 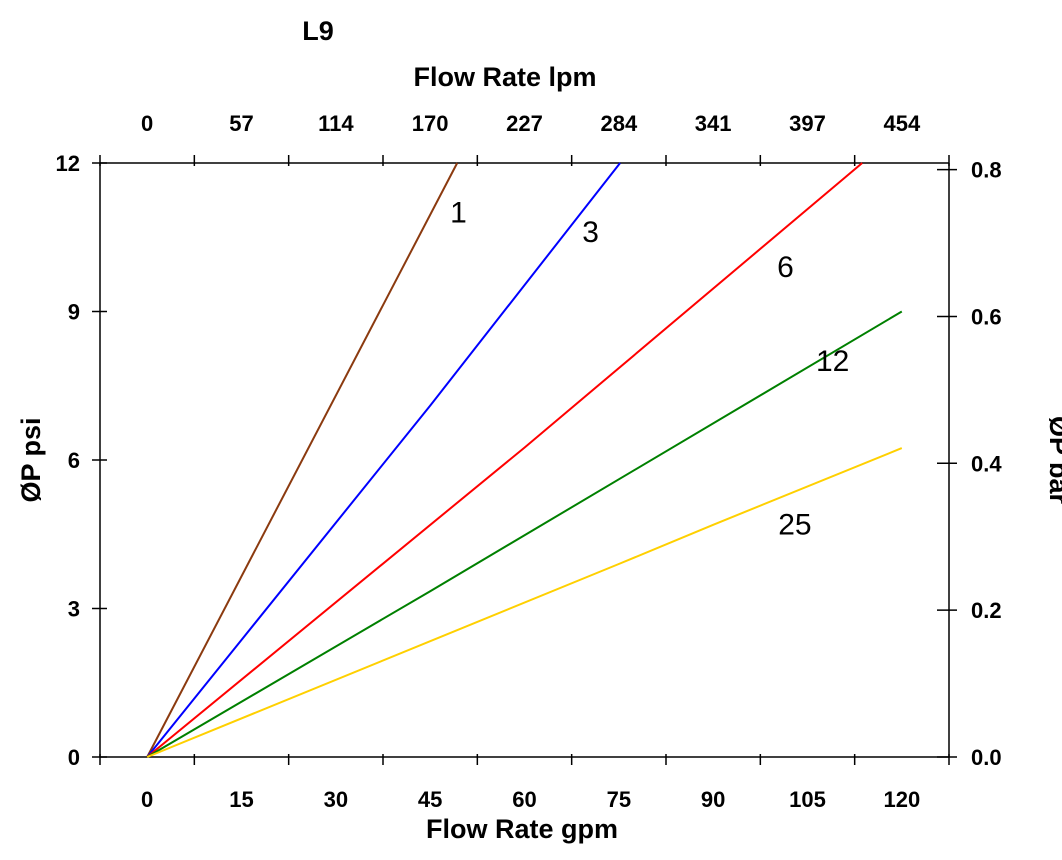 I want to click on x-tick-label: 105, so click(x=807, y=799).